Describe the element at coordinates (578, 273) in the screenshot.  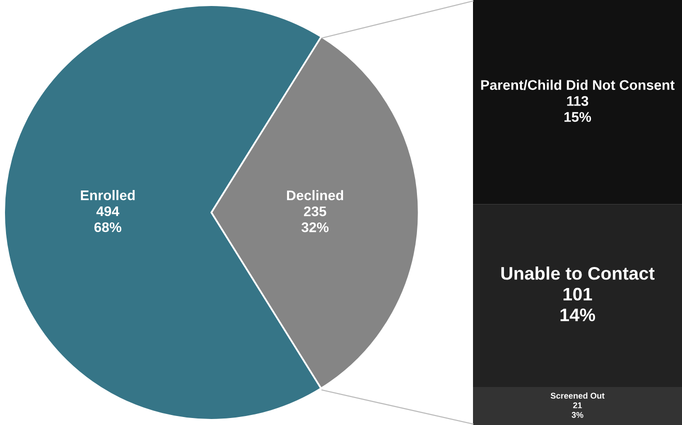
I see `series-label: Unable to Contact` at that location.